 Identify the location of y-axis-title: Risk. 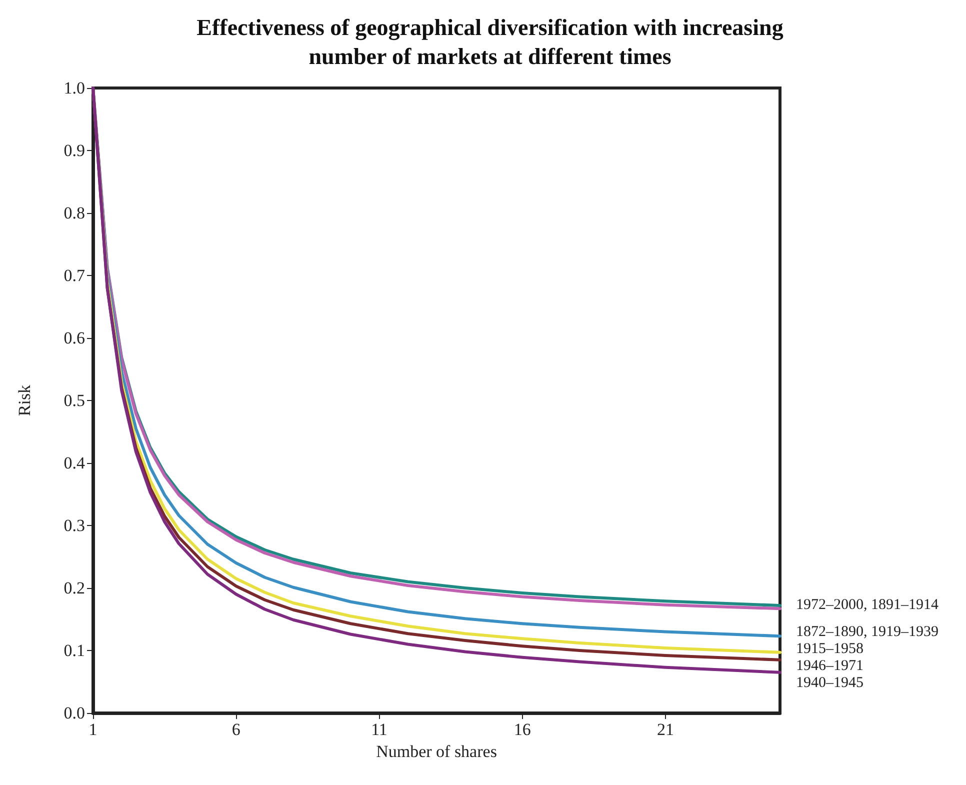
(24, 400).